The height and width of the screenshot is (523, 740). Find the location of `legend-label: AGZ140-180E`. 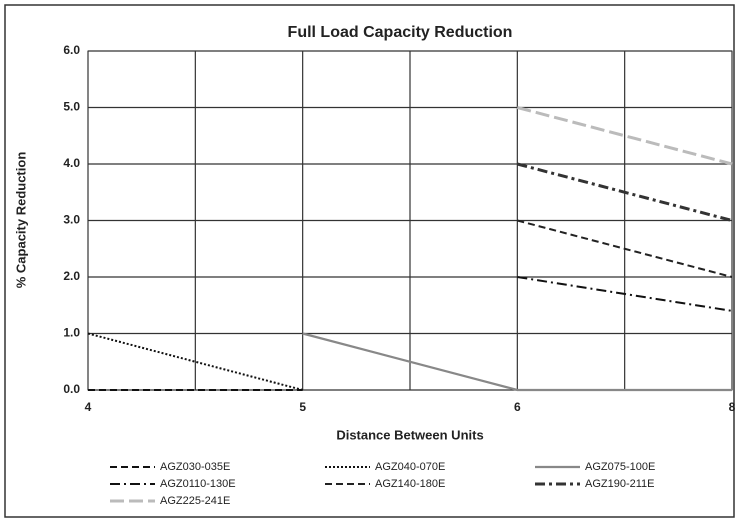

legend-label: AGZ140-180E is located at coordinates (410, 484).